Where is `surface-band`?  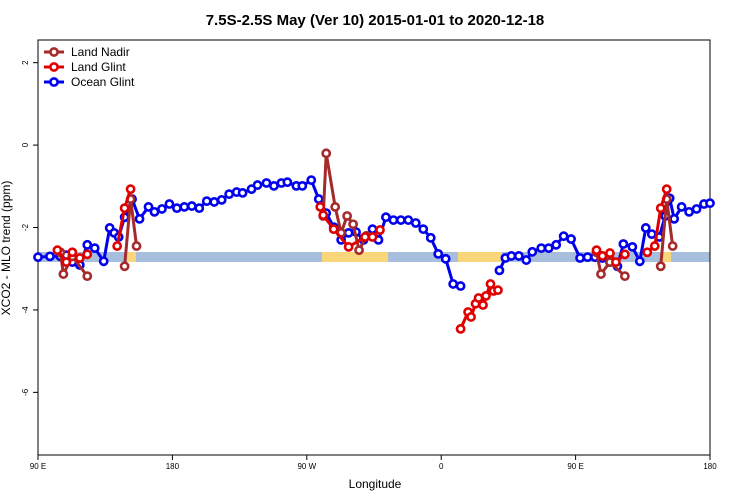
surface-band is located at coordinates (374, 257).